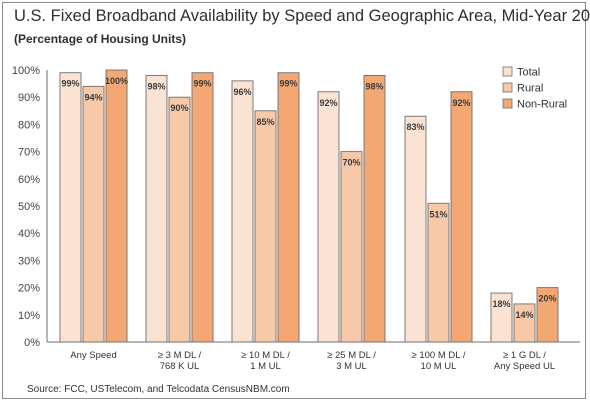 Image resolution: width=590 pixels, height=403 pixels. I want to click on y-tick-label: 50%, so click(29, 207).